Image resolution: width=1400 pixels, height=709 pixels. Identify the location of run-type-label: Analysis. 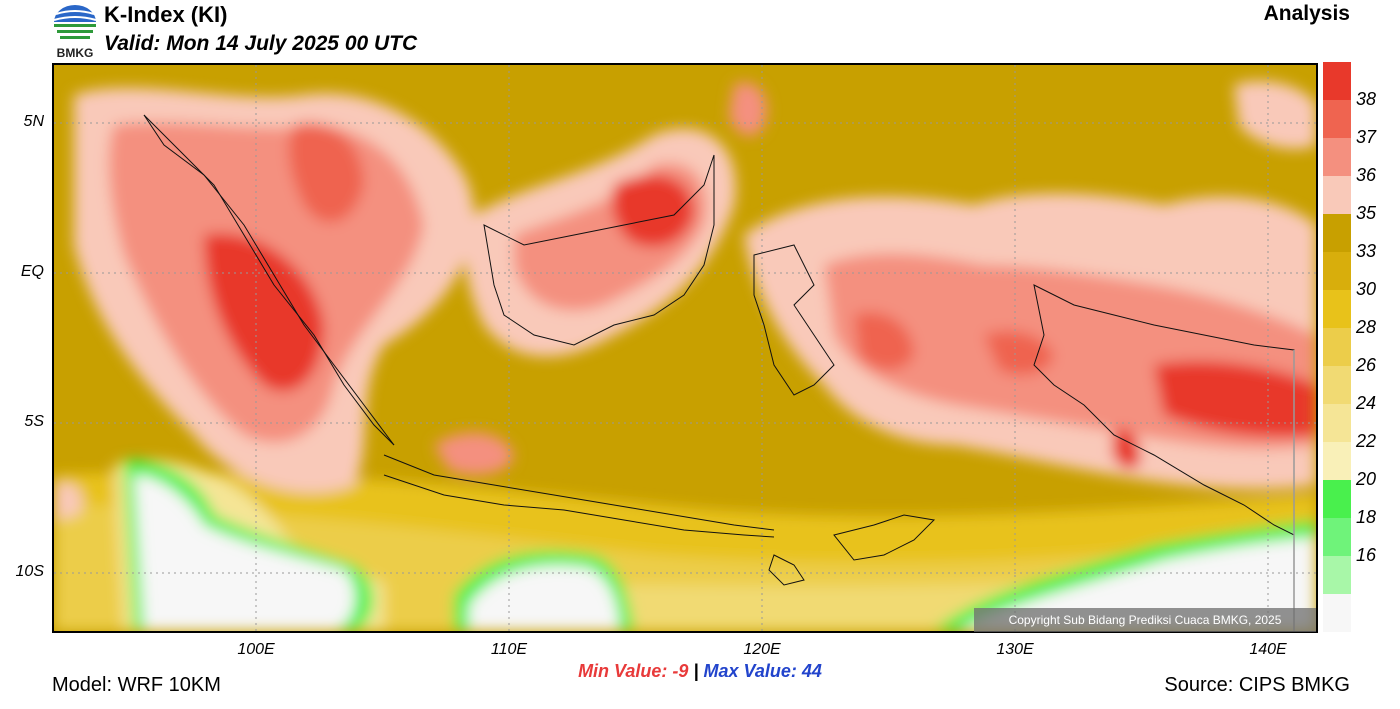
(1306, 13).